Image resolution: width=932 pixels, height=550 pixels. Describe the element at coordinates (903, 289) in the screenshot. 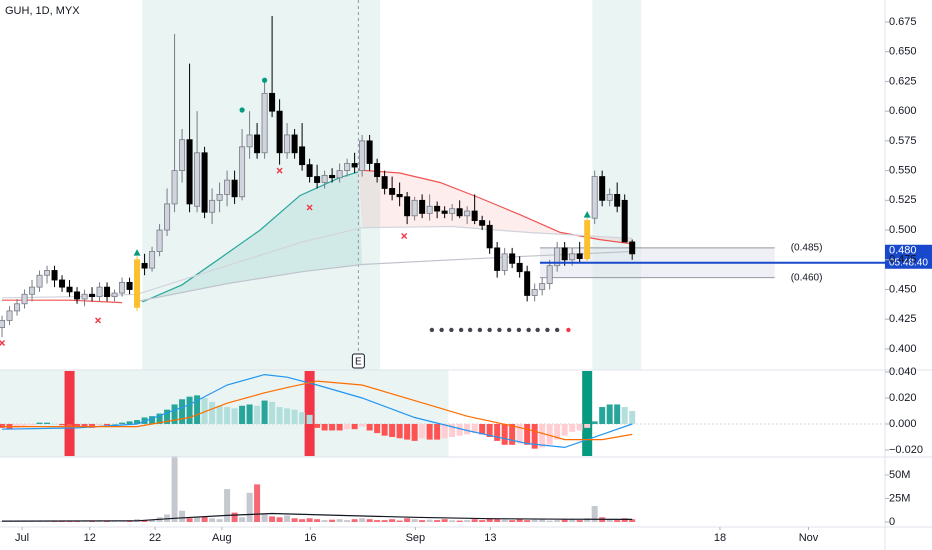

I see `y-tick-label: 0.450` at that location.